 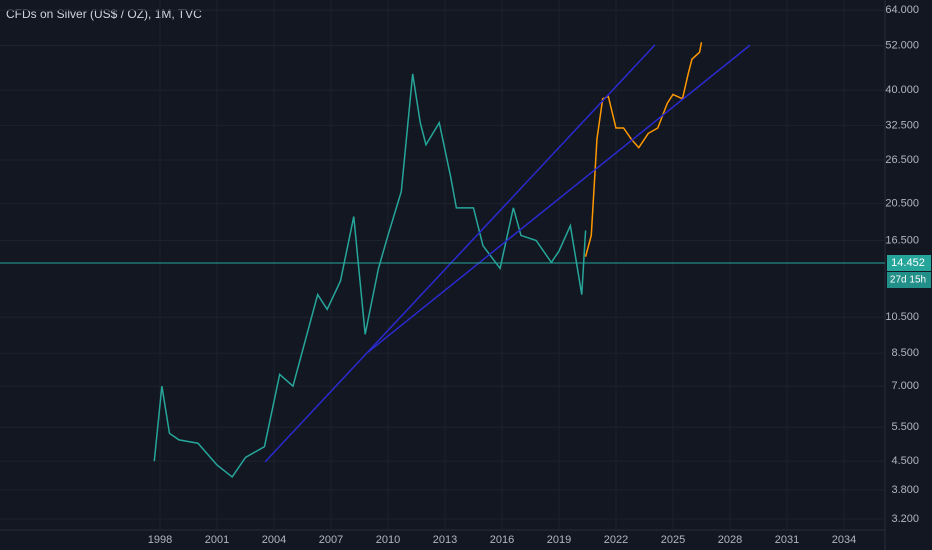 I want to click on countdown-box, so click(x=909, y=280).